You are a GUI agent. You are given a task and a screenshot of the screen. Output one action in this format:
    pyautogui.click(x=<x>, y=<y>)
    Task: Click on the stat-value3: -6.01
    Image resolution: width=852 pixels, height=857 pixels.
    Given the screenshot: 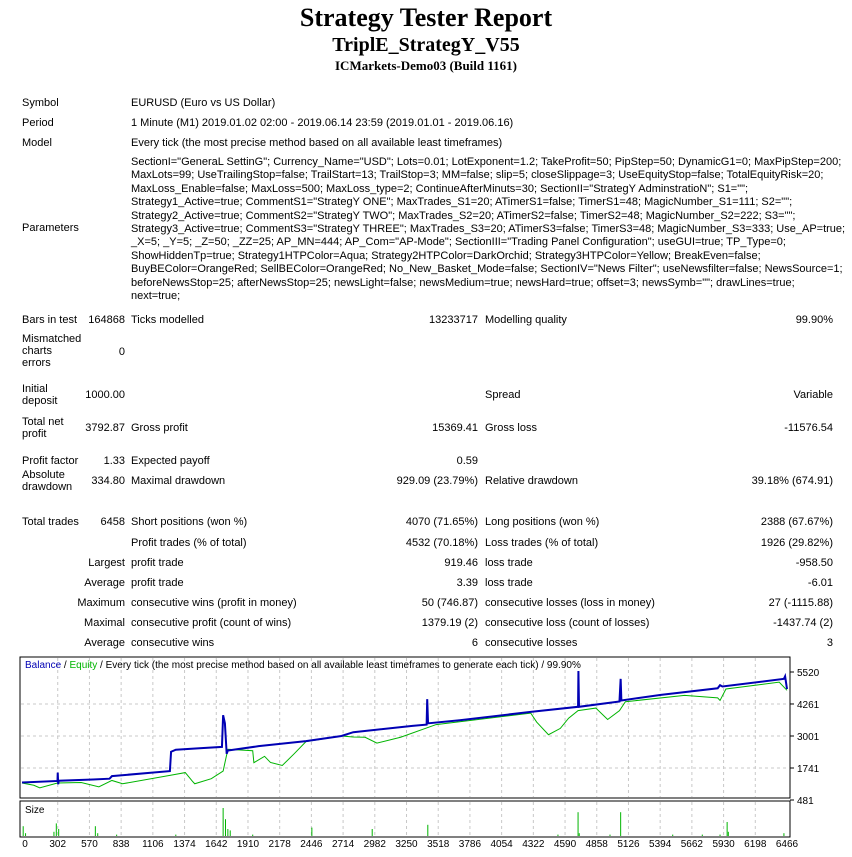 What is the action you would take?
    pyautogui.click(x=820, y=583)
    